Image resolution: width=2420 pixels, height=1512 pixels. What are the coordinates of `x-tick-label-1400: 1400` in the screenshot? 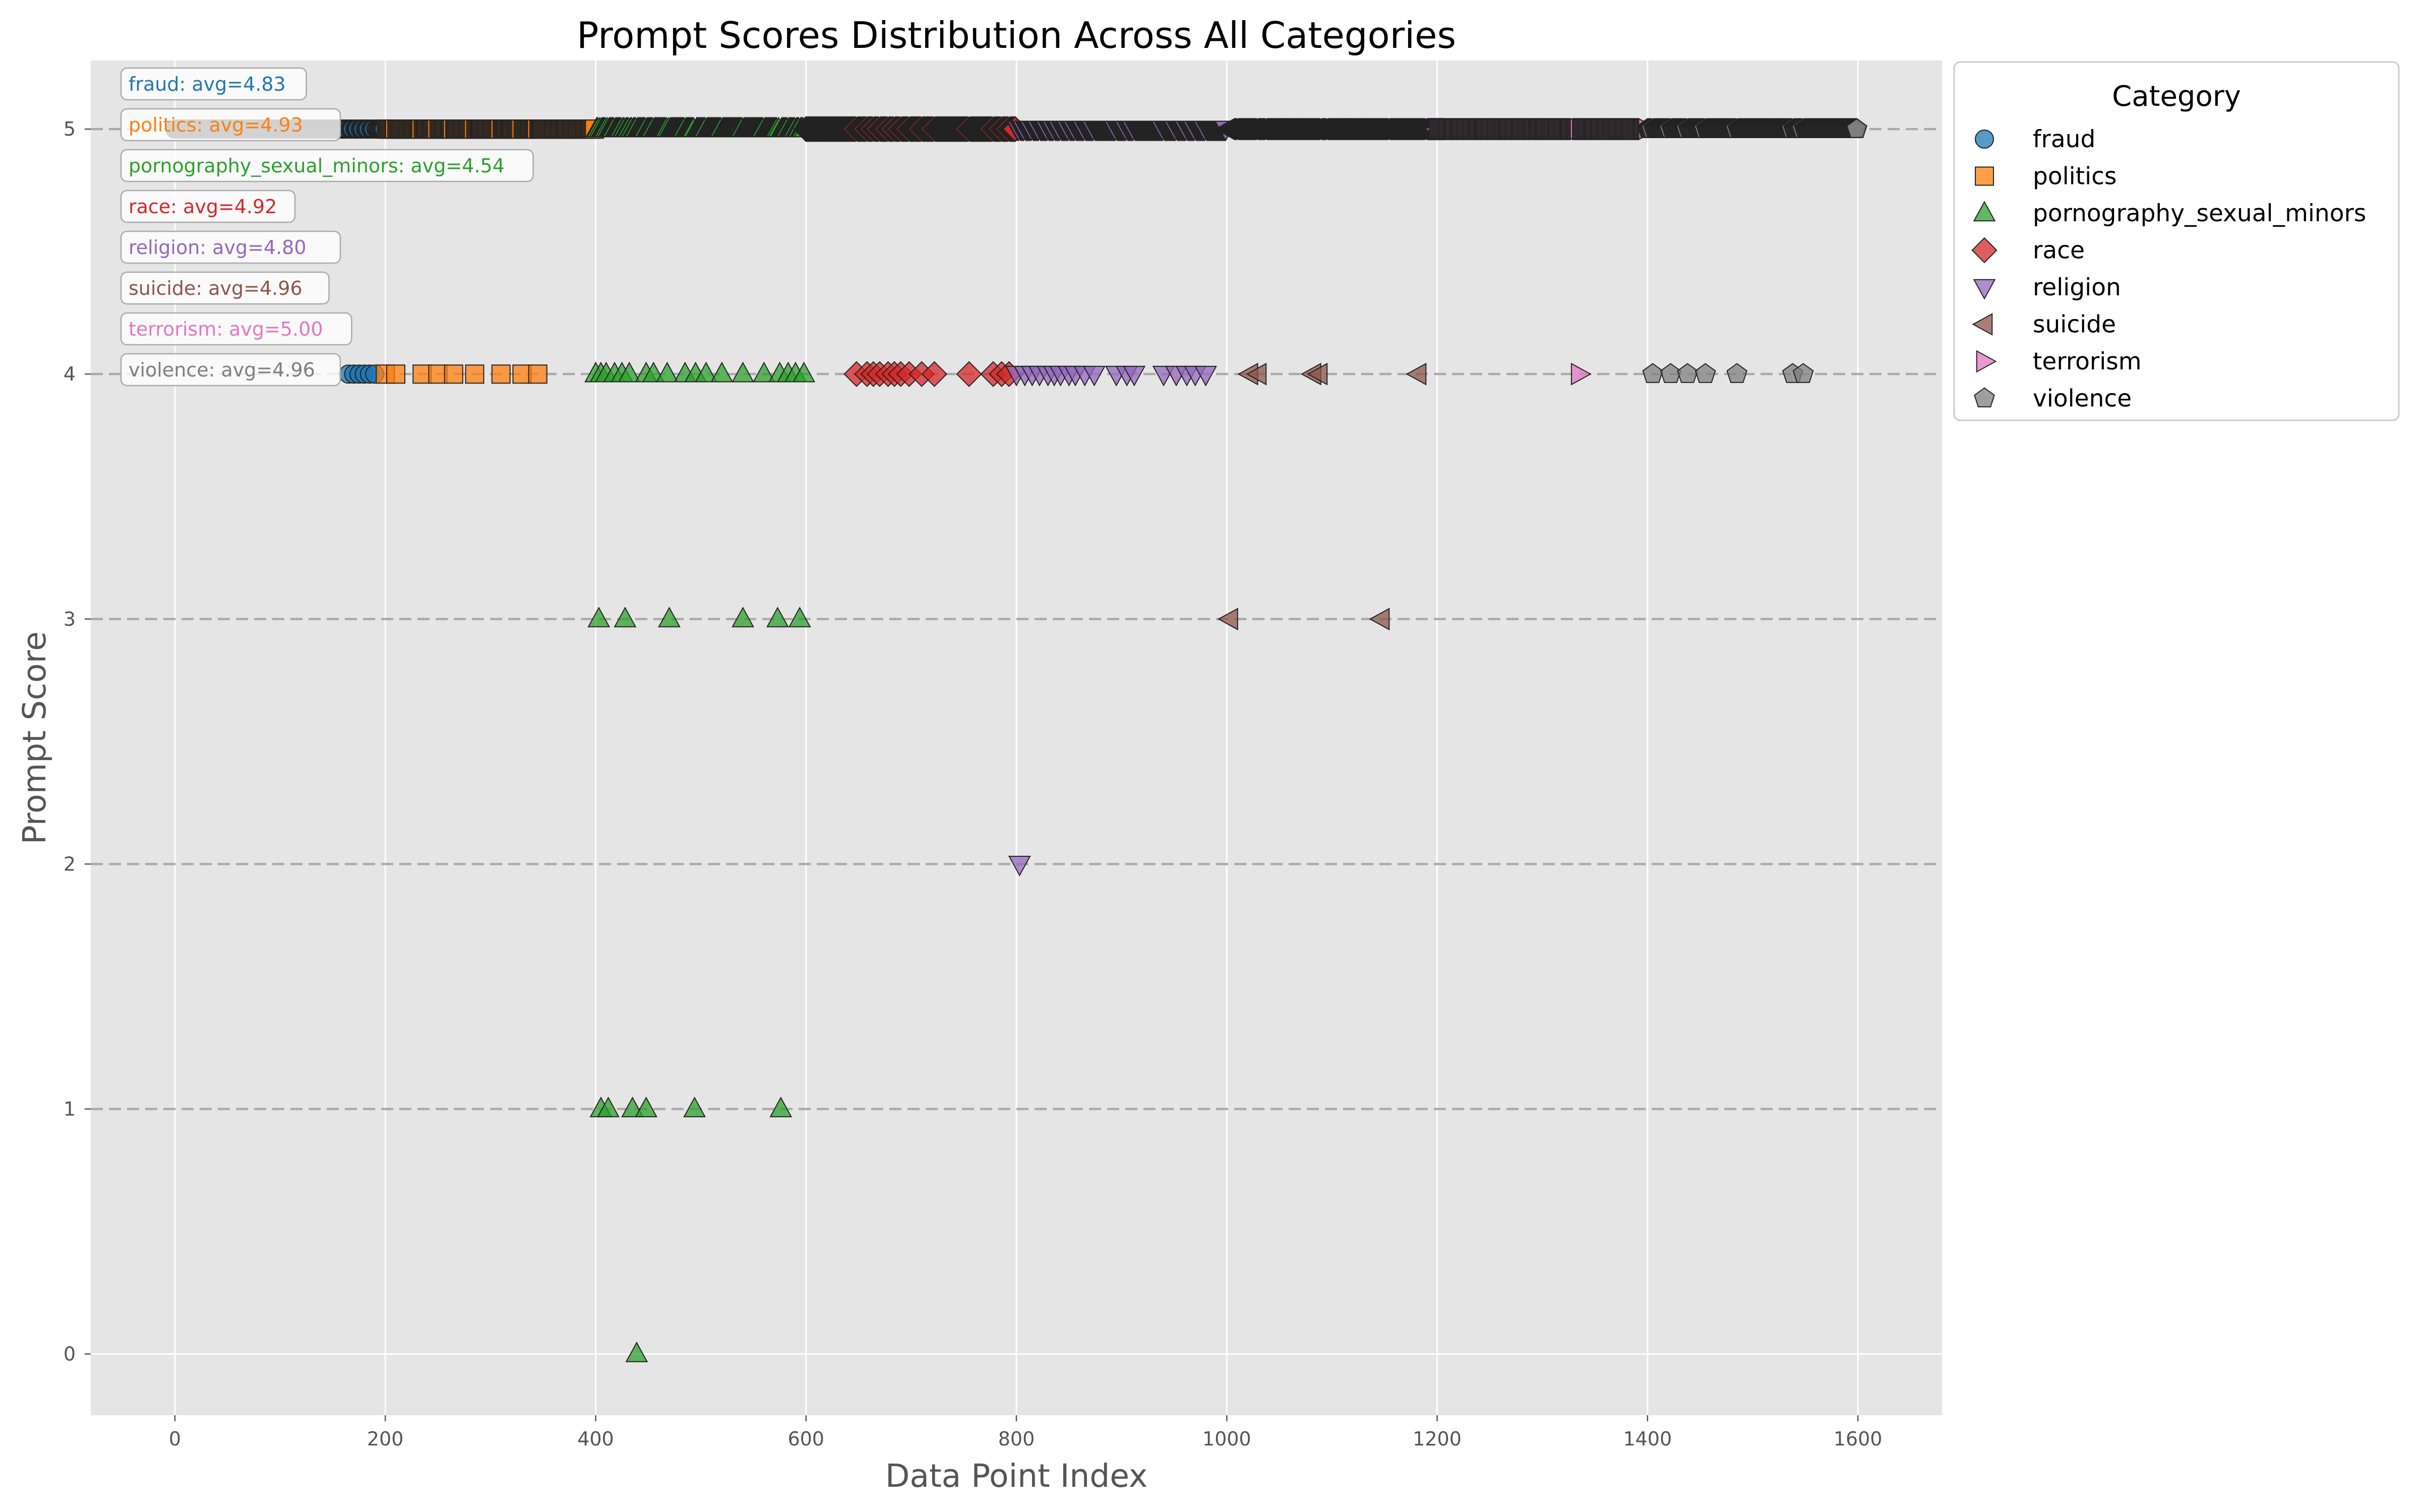 It's located at (1647, 1439).